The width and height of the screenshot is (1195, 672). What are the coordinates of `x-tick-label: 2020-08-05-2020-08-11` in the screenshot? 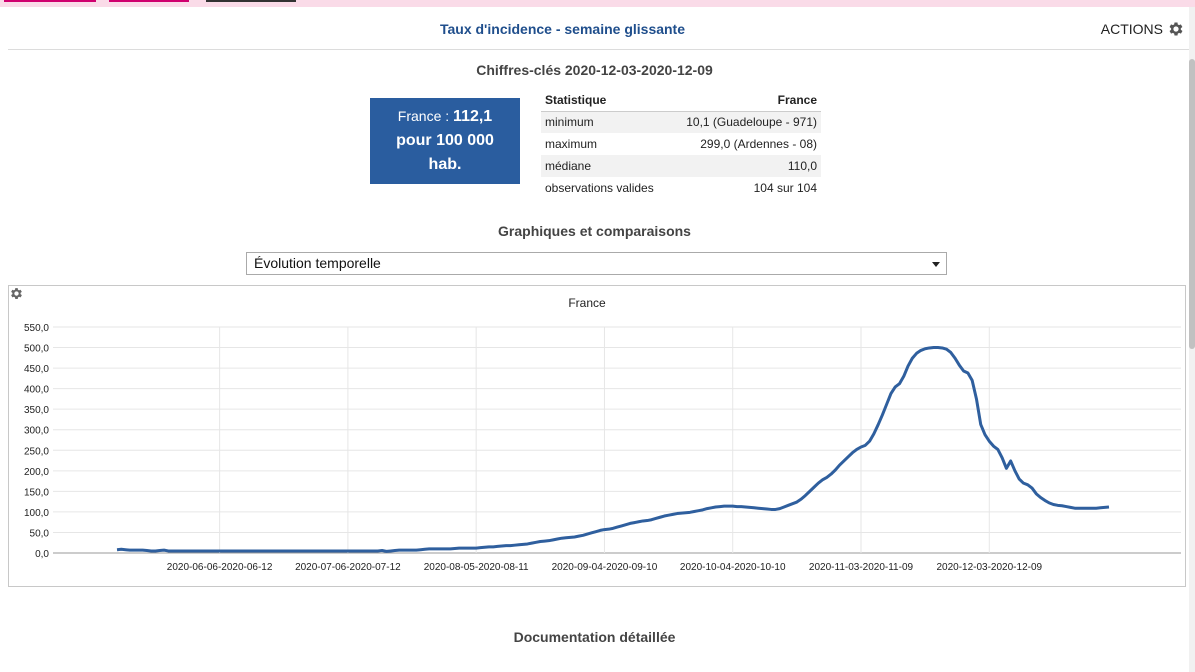 It's located at (476, 567).